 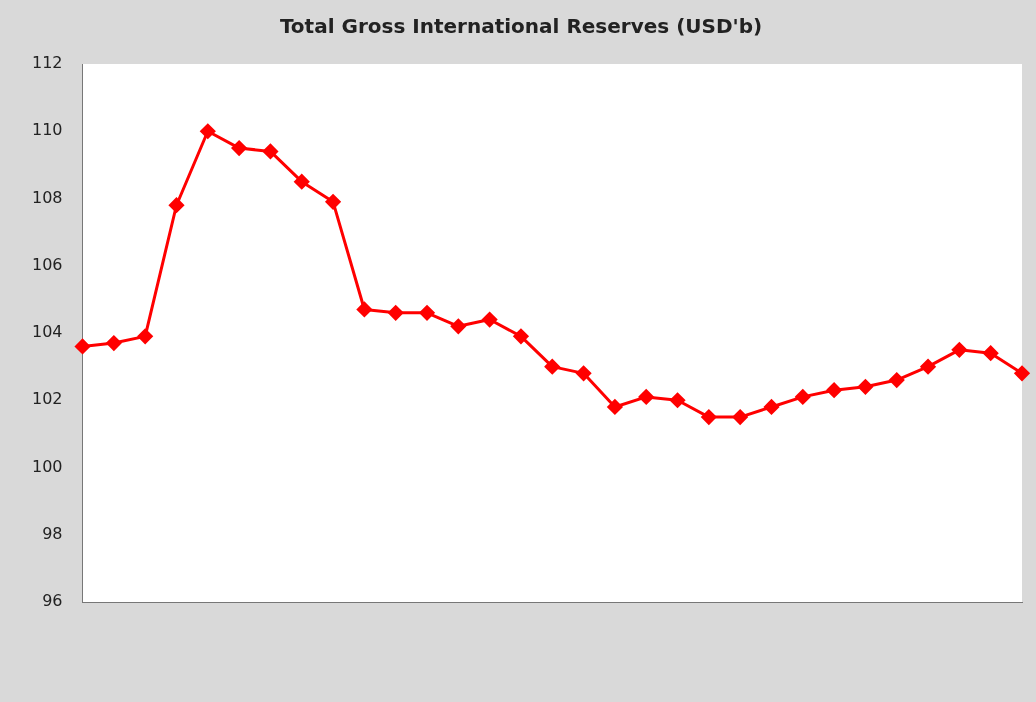 I want to click on y-tick-label: 104, so click(x=47, y=332).